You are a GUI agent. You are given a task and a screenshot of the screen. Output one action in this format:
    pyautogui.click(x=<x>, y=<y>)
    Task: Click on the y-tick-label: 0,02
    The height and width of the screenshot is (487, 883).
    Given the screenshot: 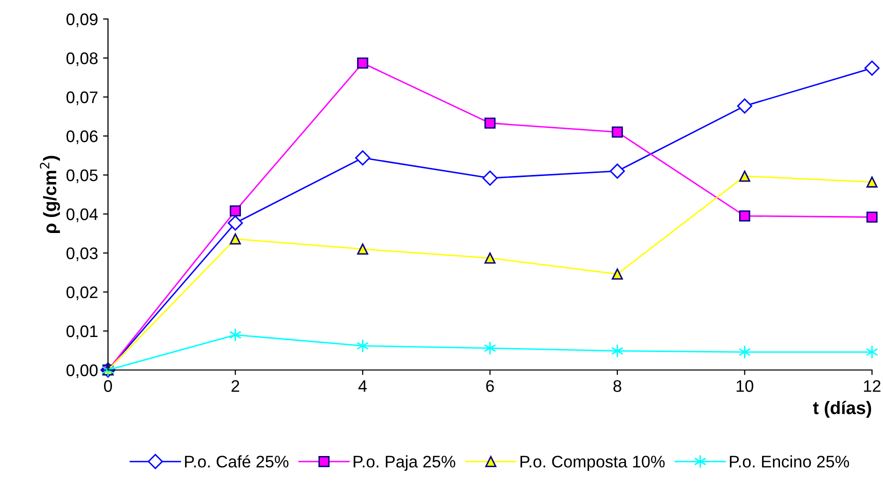 What is the action you would take?
    pyautogui.click(x=82, y=293)
    